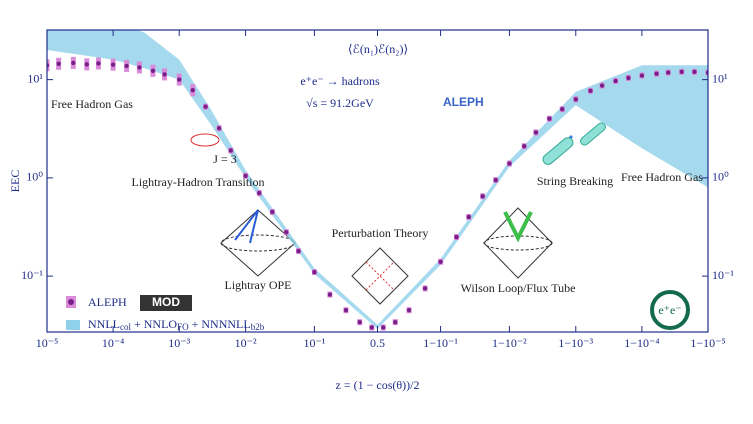  Describe the element at coordinates (71, 302) in the screenshot. I see `legend-marker` at that location.